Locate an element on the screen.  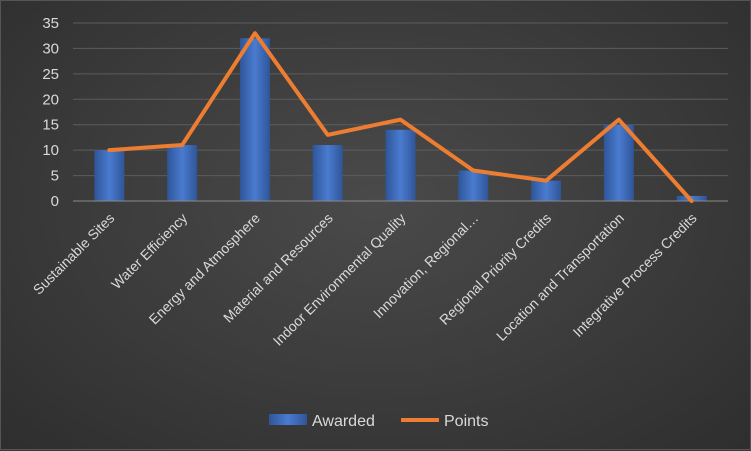
y-tick-label: 15 is located at coordinates (50, 125).